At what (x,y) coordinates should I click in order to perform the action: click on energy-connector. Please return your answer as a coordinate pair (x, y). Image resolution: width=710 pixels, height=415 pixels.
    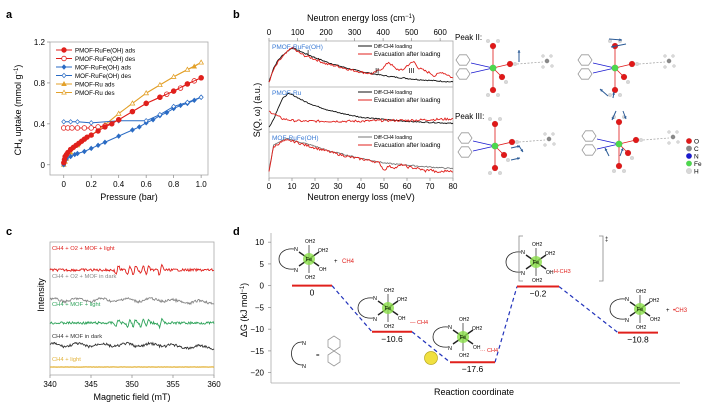
    Looking at the image, I should click on (506, 324).